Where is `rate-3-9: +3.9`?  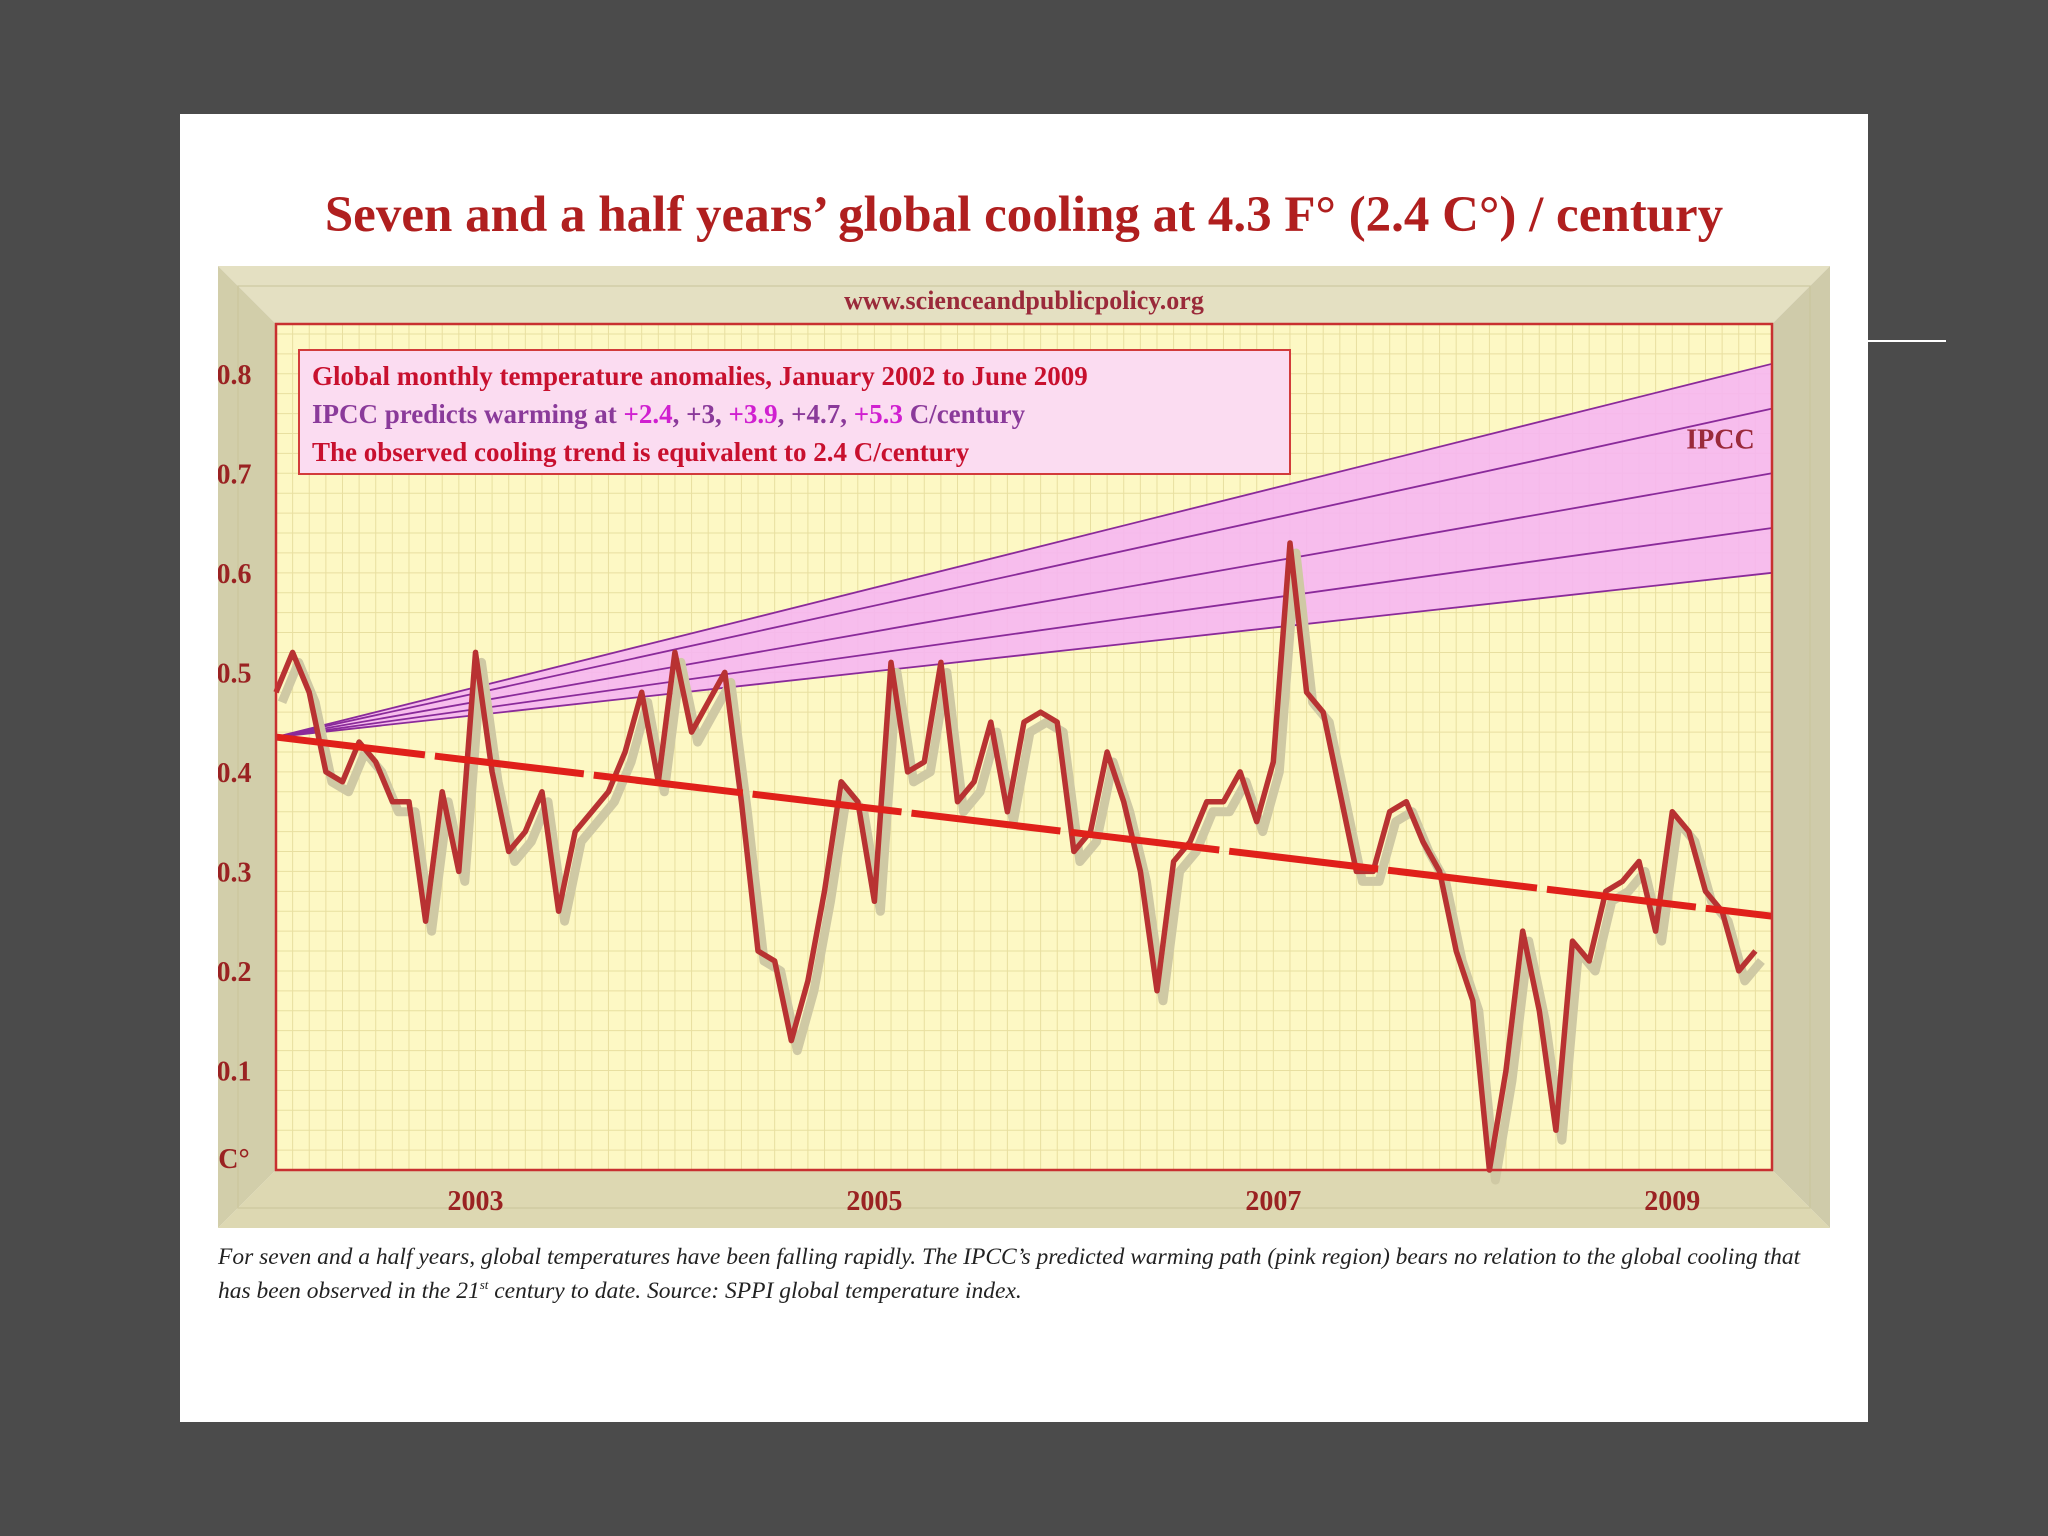 rate-3-9: +3.9 is located at coordinates (753, 414).